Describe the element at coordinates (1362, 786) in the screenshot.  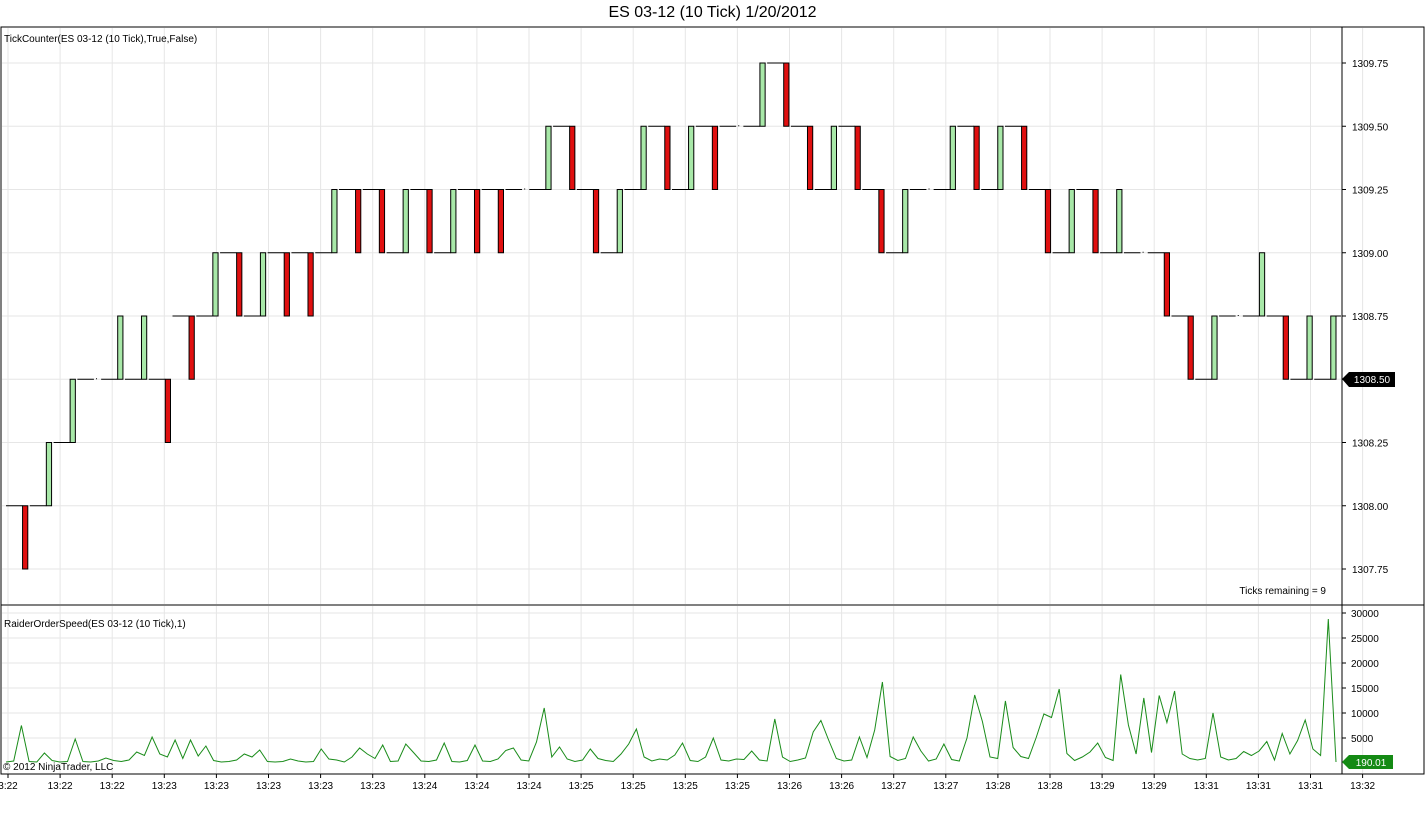
I see `time-tick-label: 13:32` at that location.